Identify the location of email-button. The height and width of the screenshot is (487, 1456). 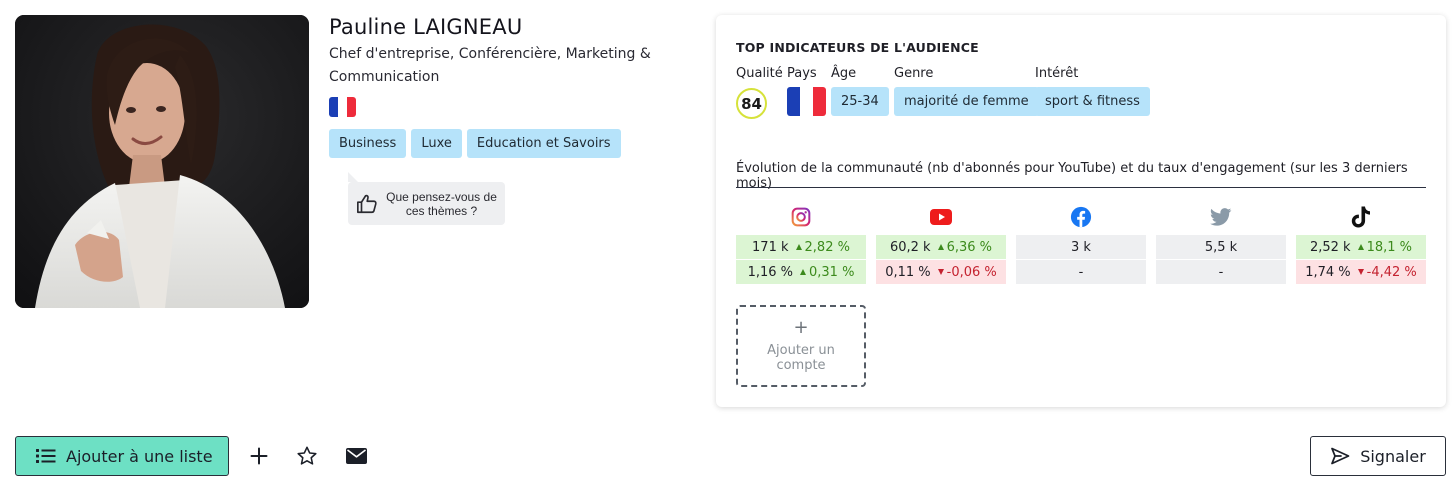
(356, 456).